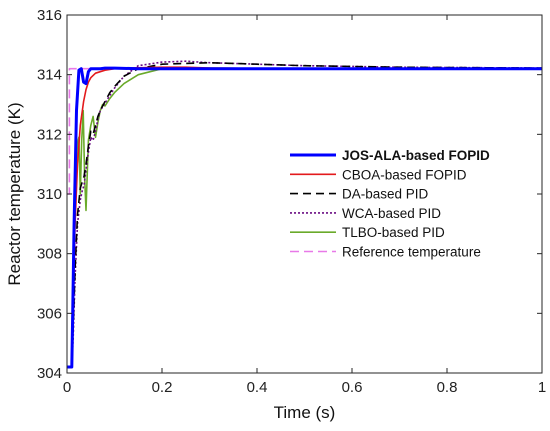 This screenshot has width=550, height=431. I want to click on legend-label-0: JOS-ALA-based FOPID, so click(416, 155).